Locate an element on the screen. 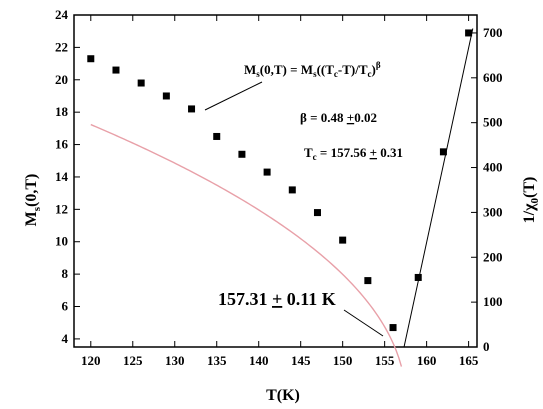  fit-line-inverse-susceptibility is located at coordinates (438, 188).